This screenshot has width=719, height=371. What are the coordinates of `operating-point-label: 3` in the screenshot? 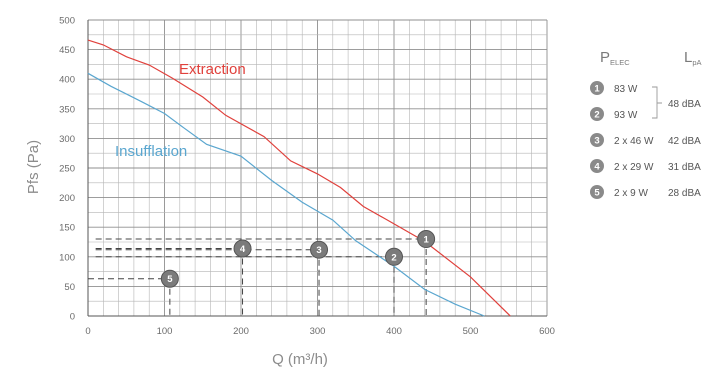 It's located at (318, 250).